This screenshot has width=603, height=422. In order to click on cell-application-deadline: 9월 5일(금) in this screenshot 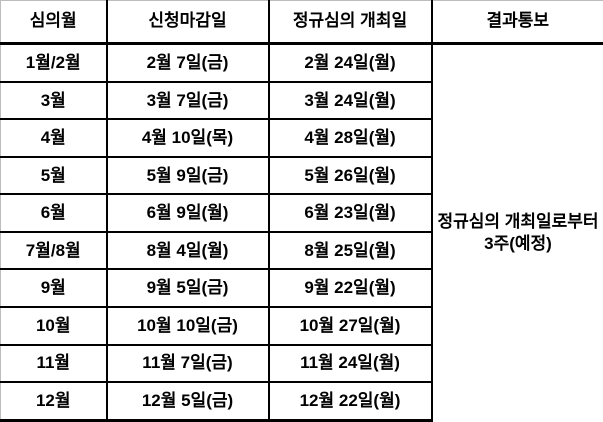, I will do `click(187, 288)`.